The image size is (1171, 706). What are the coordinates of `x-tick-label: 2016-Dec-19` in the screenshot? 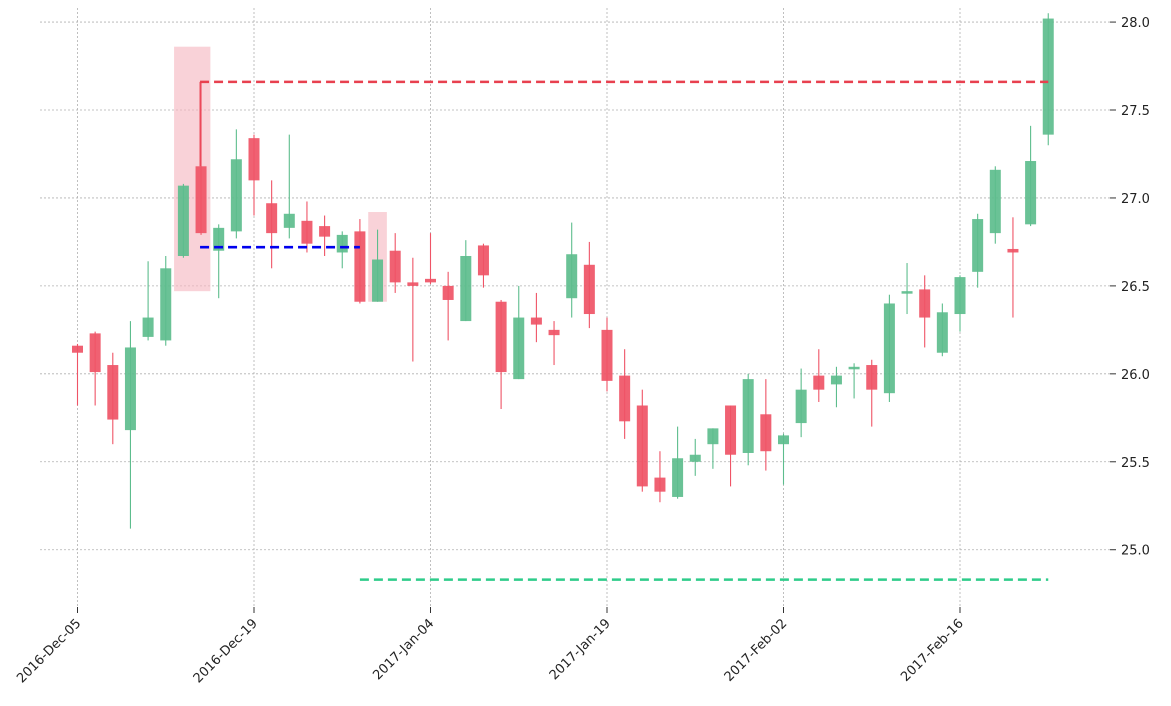 It's located at (226, 651).